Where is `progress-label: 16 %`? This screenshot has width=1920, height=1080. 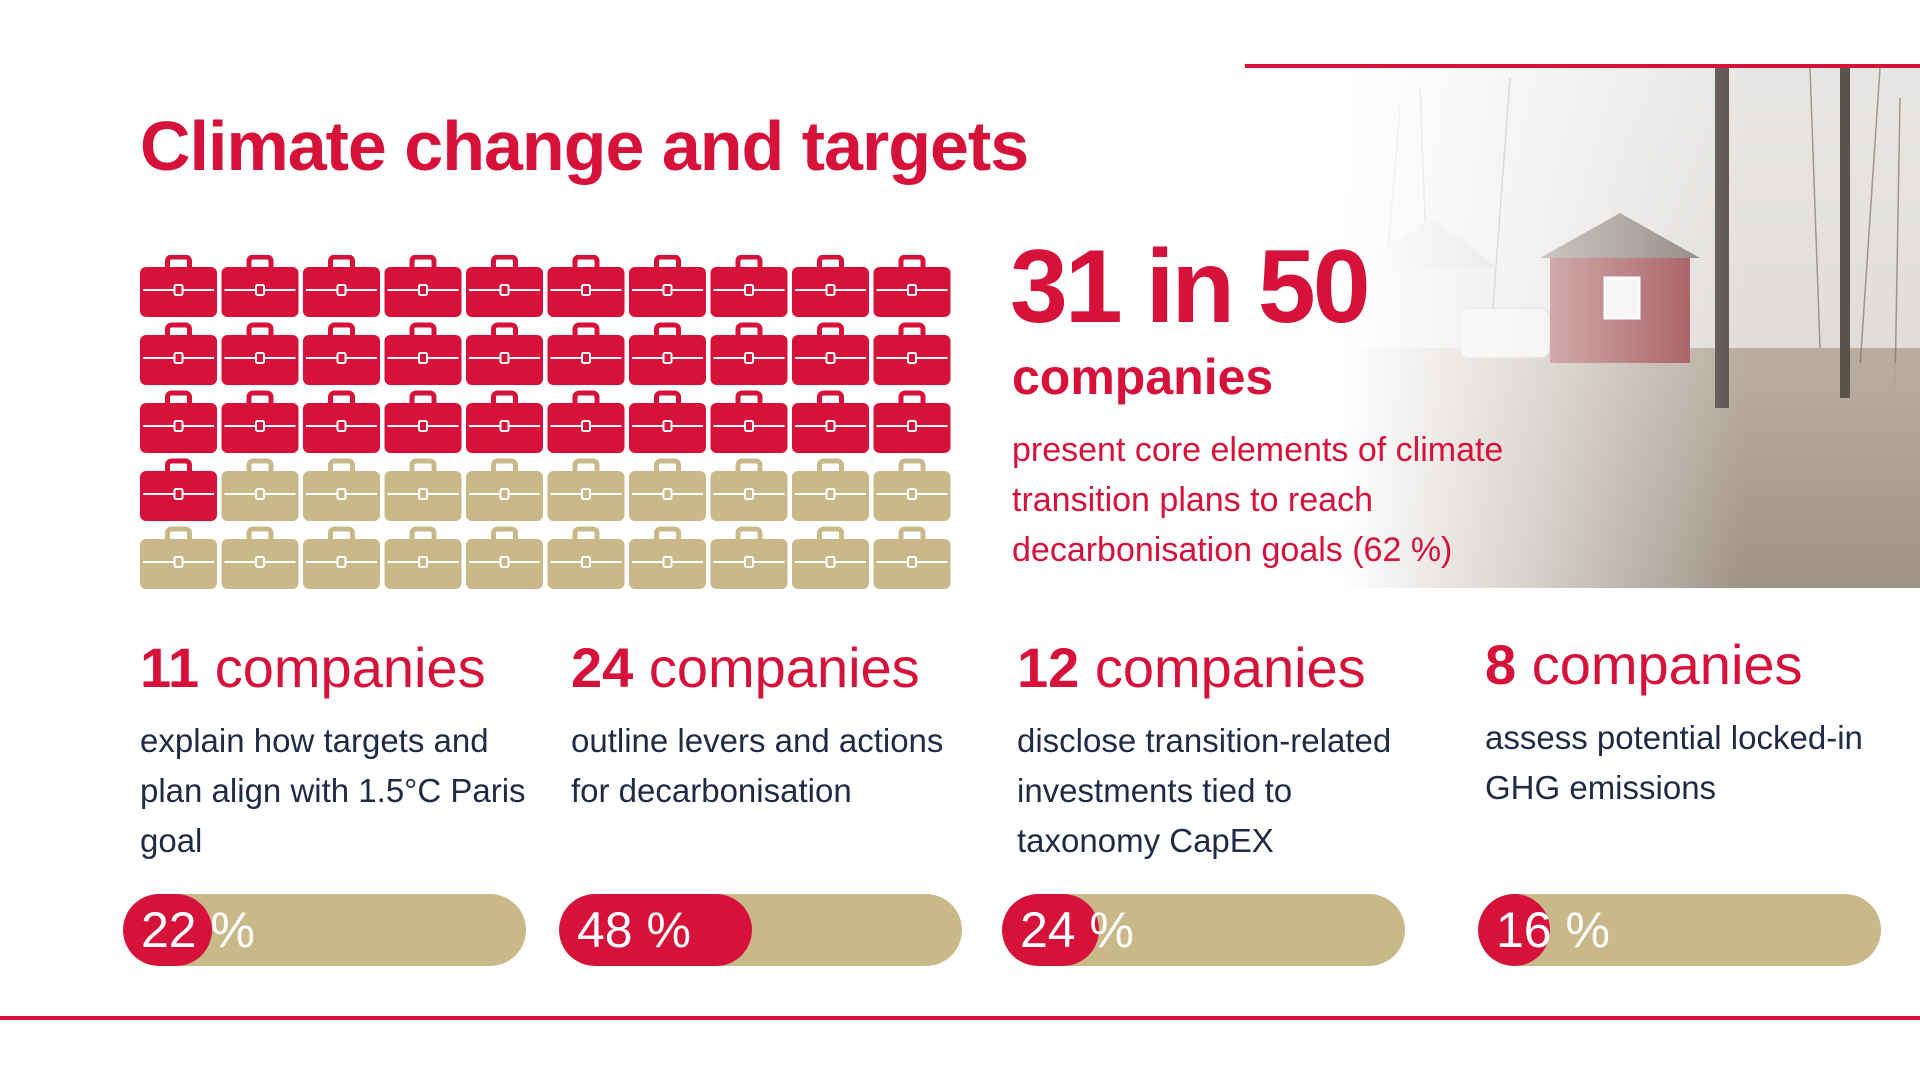
progress-label: 16 % is located at coordinates (1553, 930).